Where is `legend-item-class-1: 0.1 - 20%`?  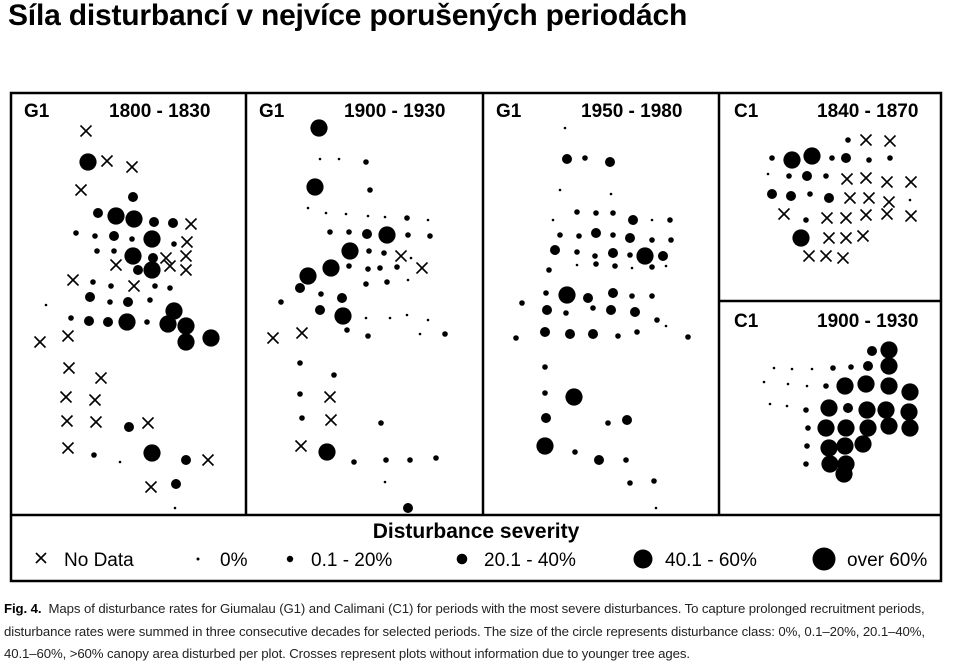 legend-item-class-1: 0.1 - 20% is located at coordinates (339, 560).